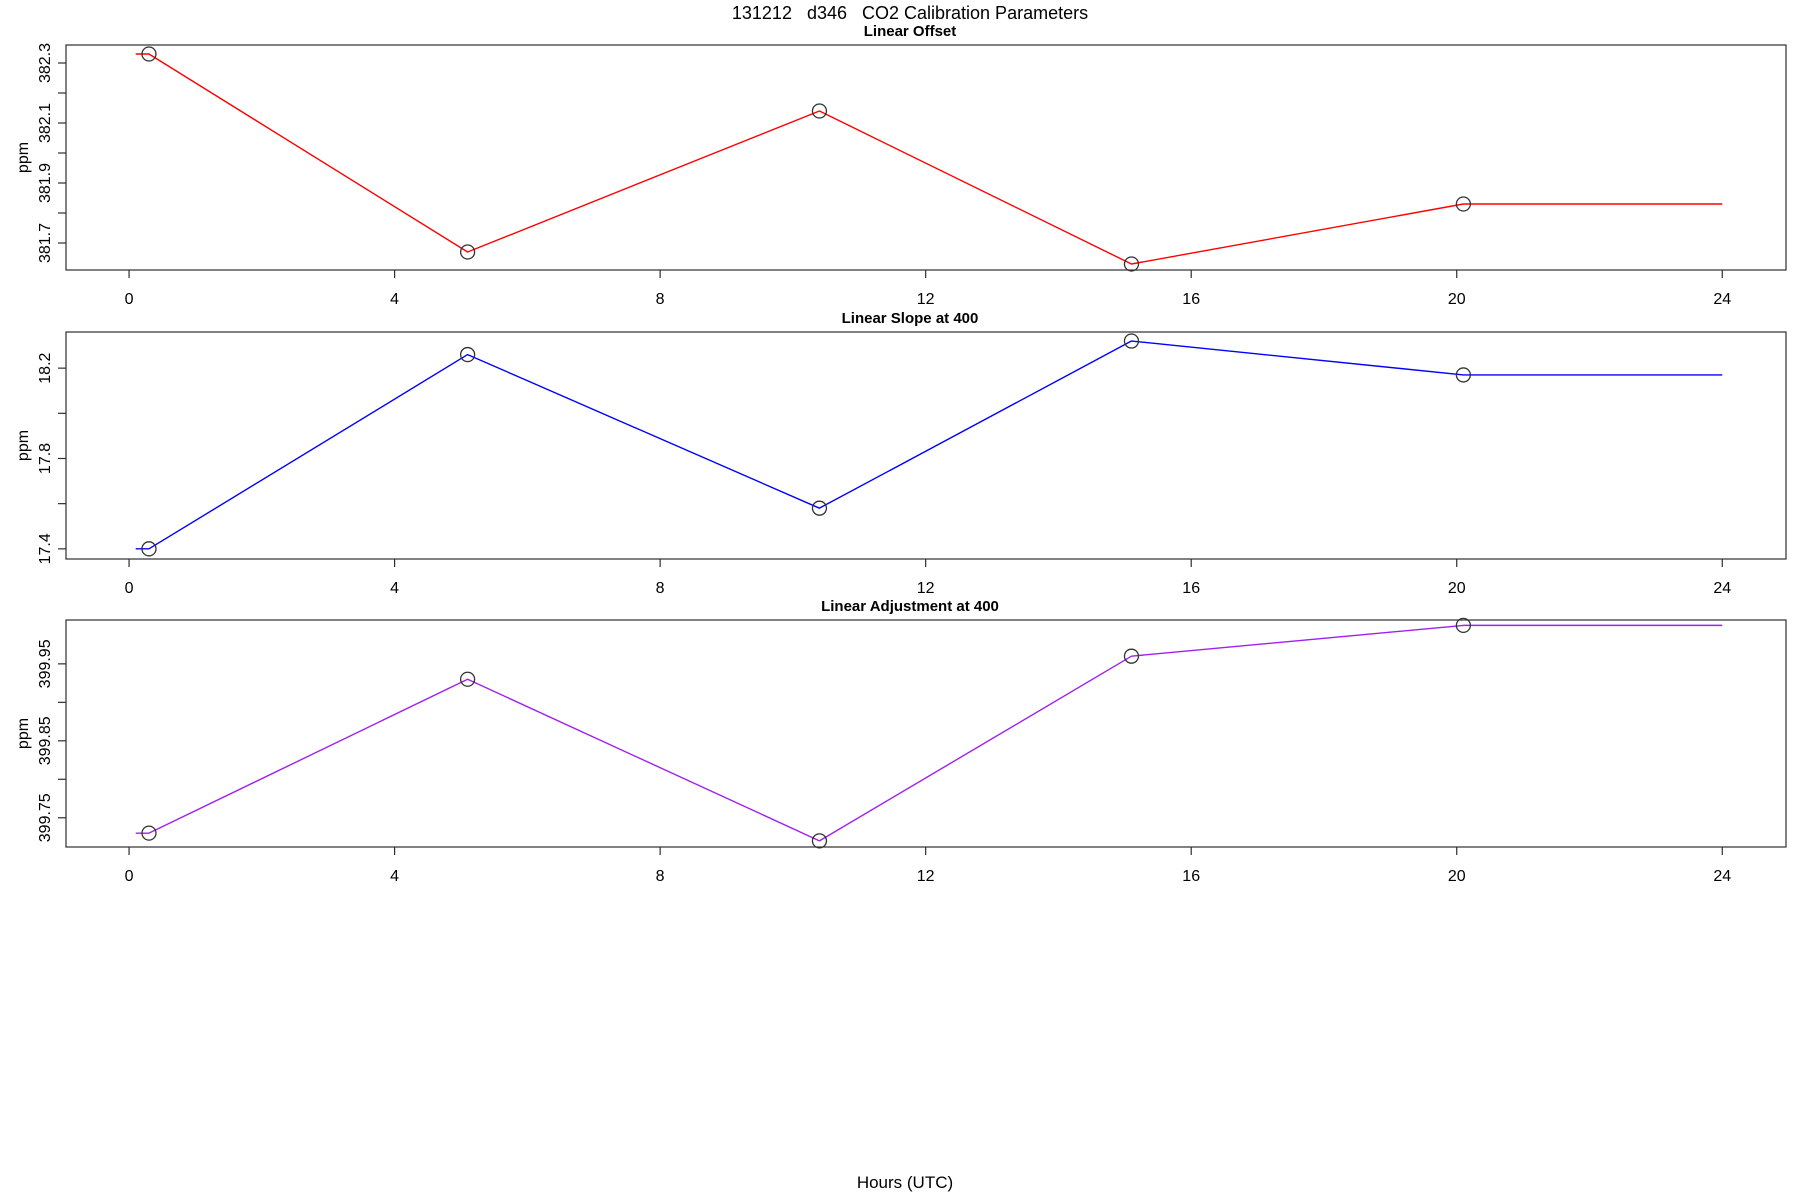 The height and width of the screenshot is (1200, 1800). What do you see at coordinates (1722, 299) in the screenshot?
I see `linear-offset-xtick-label: 24` at bounding box center [1722, 299].